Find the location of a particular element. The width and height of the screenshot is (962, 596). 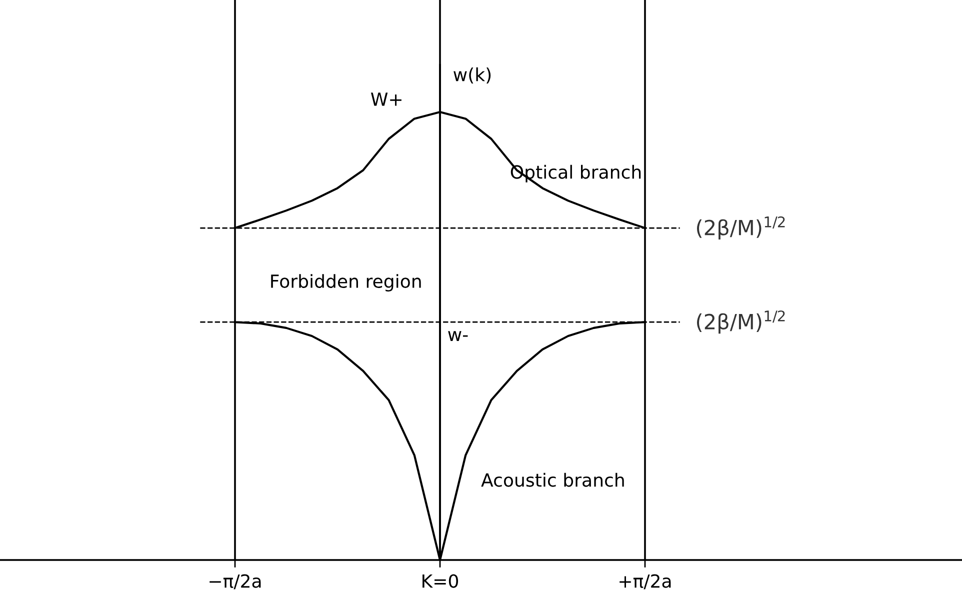

annotation: Acoustic branch is located at coordinates (552, 479).